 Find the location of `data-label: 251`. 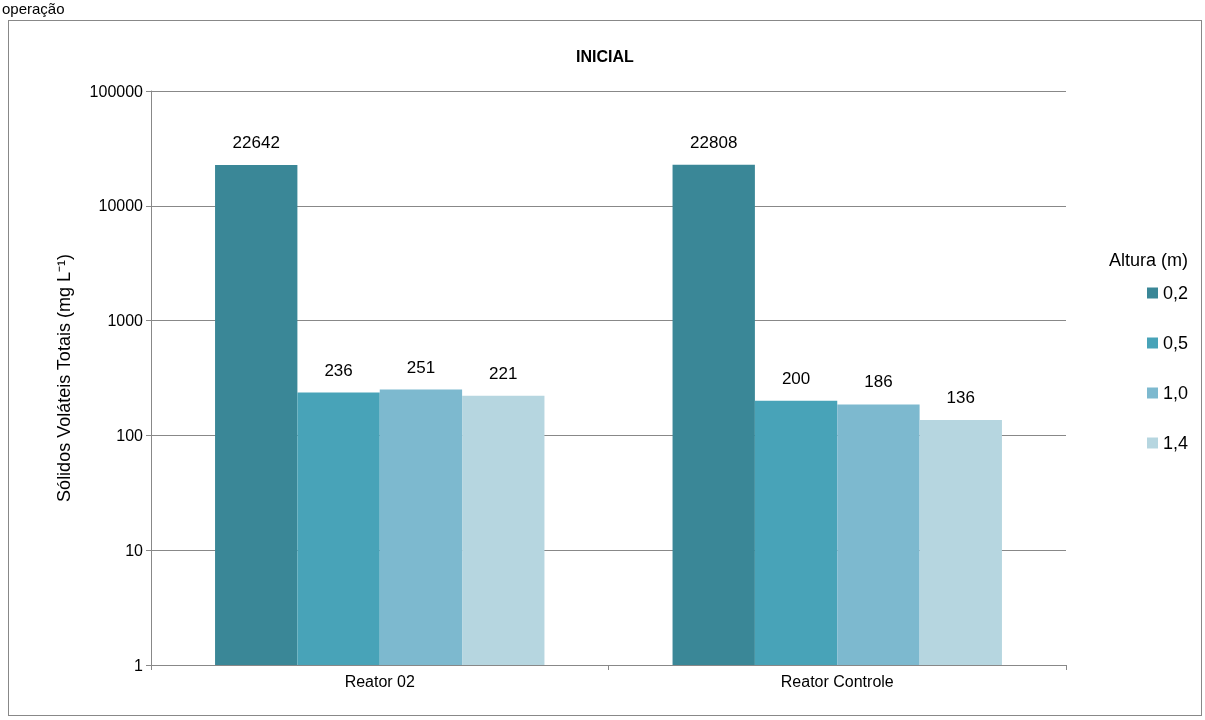

data-label: 251 is located at coordinates (421, 367).